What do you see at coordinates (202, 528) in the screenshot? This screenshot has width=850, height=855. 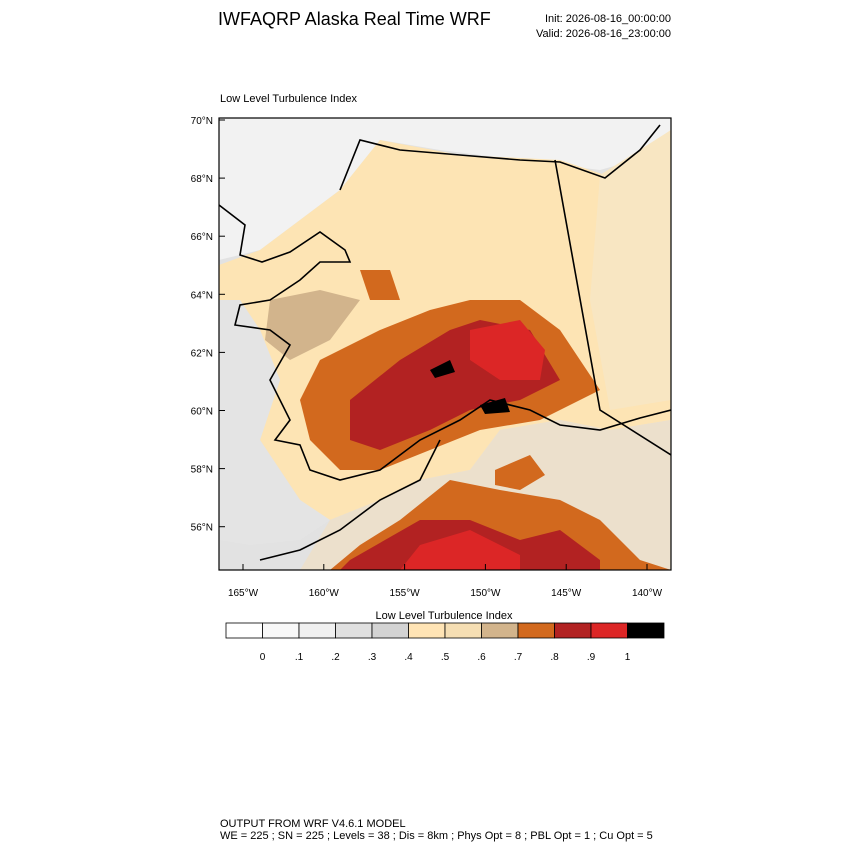 I see `lat-label: 56°N` at bounding box center [202, 528].